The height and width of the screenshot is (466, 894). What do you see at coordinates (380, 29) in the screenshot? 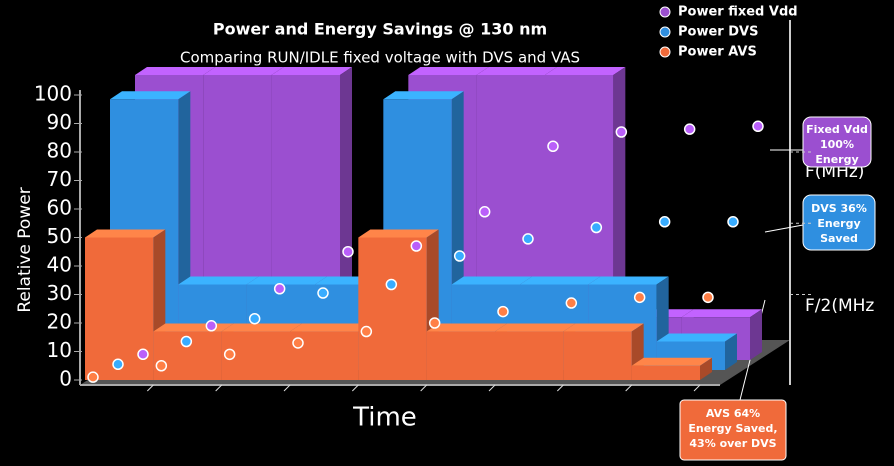
I see `chart-title: Power and Energy Savings @ 130 nm` at bounding box center [380, 29].